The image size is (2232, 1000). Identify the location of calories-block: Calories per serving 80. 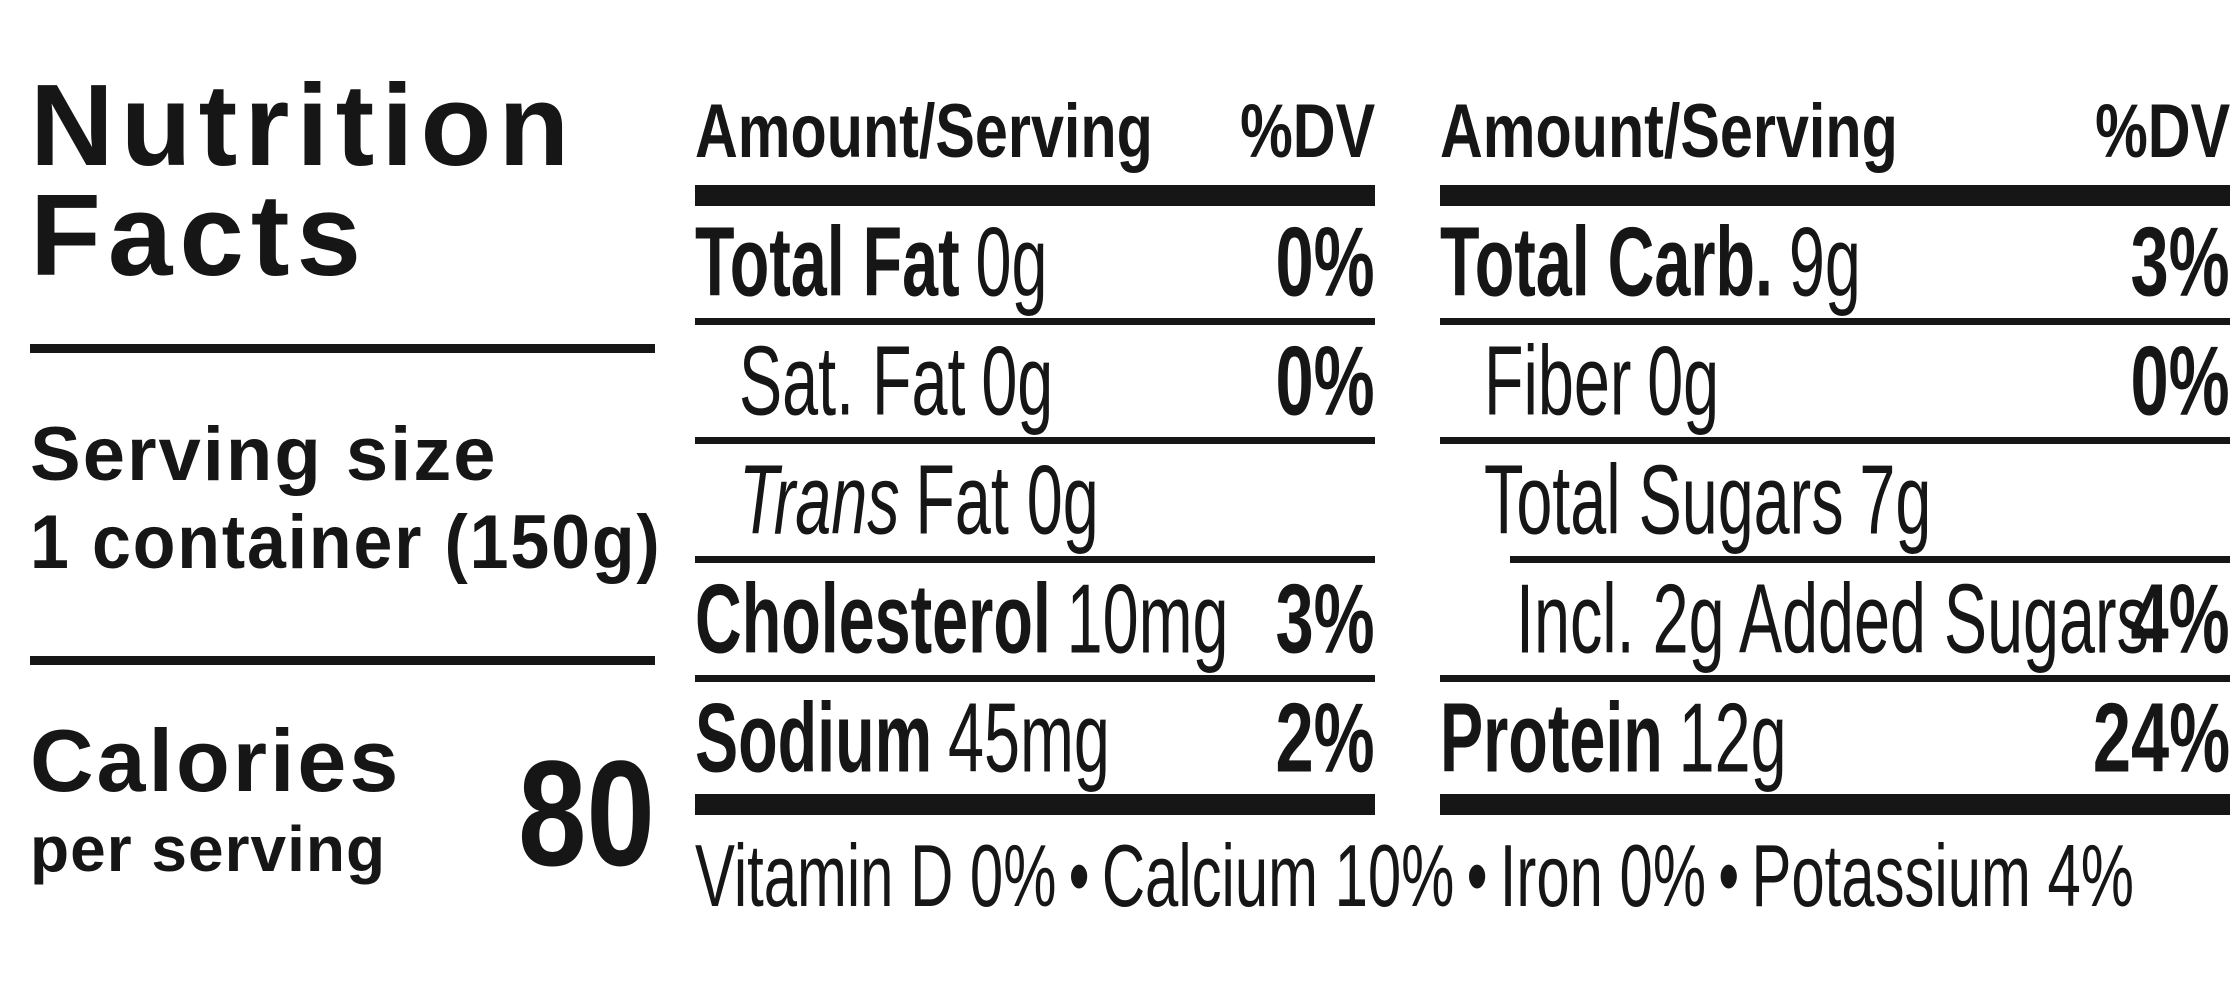
(342, 804).